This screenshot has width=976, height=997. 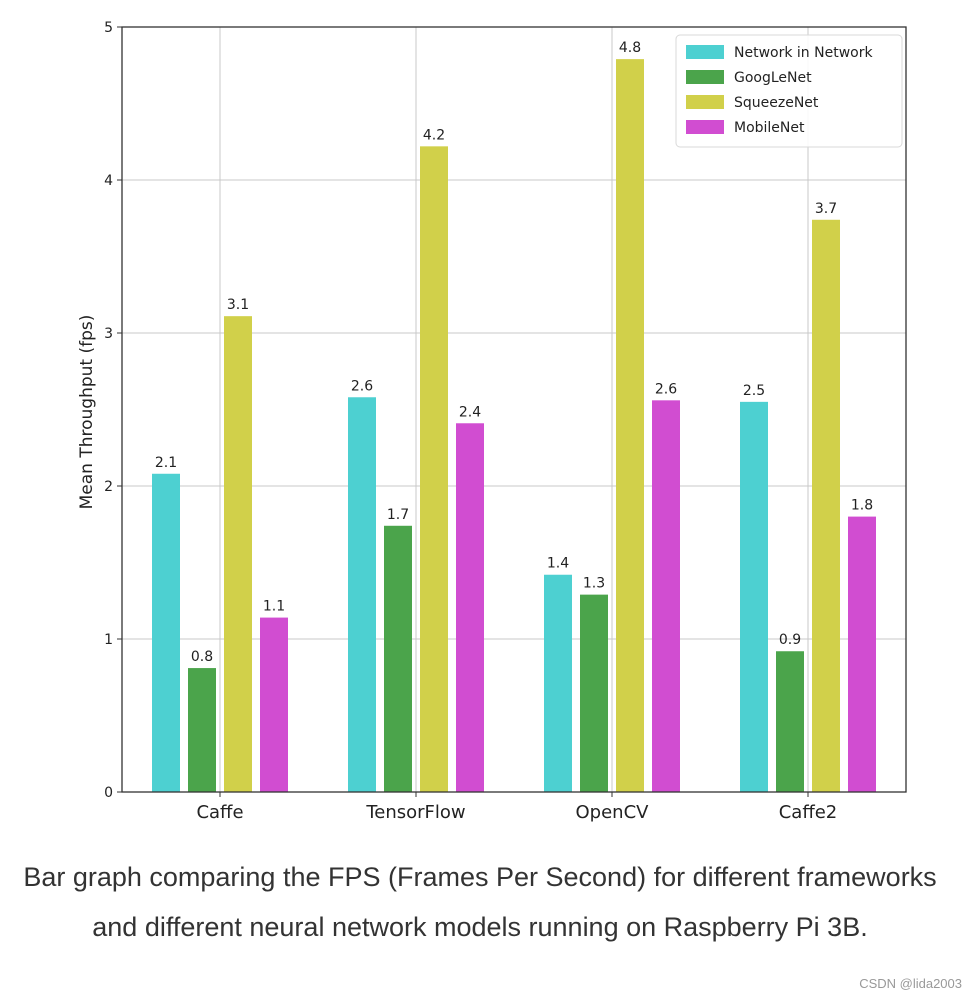 I want to click on y-axis-label: Mean Throughput (fps), so click(x=87, y=412).